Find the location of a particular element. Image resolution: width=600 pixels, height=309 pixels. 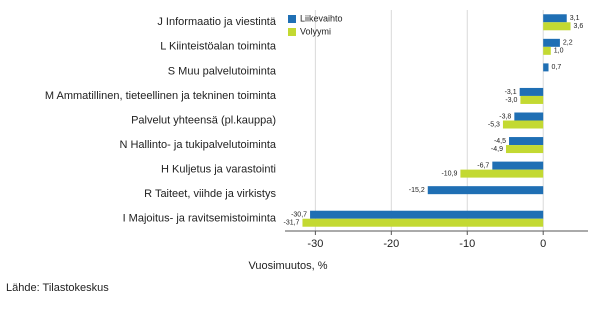

x-tick-label: -10 is located at coordinates (467, 244).